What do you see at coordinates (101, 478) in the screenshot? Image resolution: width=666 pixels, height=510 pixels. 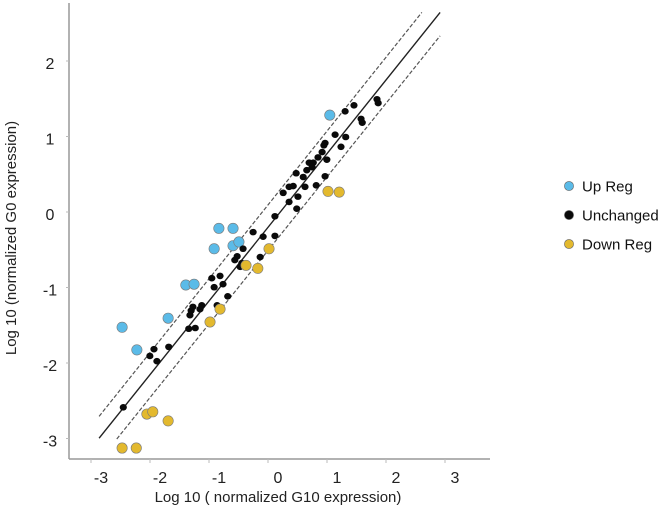 I see `x-tick-label: -3` at bounding box center [101, 478].